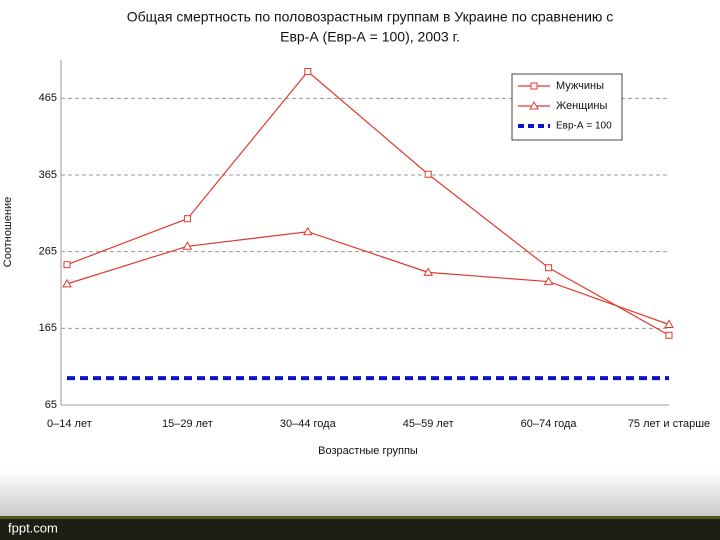 The height and width of the screenshot is (540, 720). What do you see at coordinates (187, 424) in the screenshot?
I see `x-tick-label: 15–29 лет` at bounding box center [187, 424].